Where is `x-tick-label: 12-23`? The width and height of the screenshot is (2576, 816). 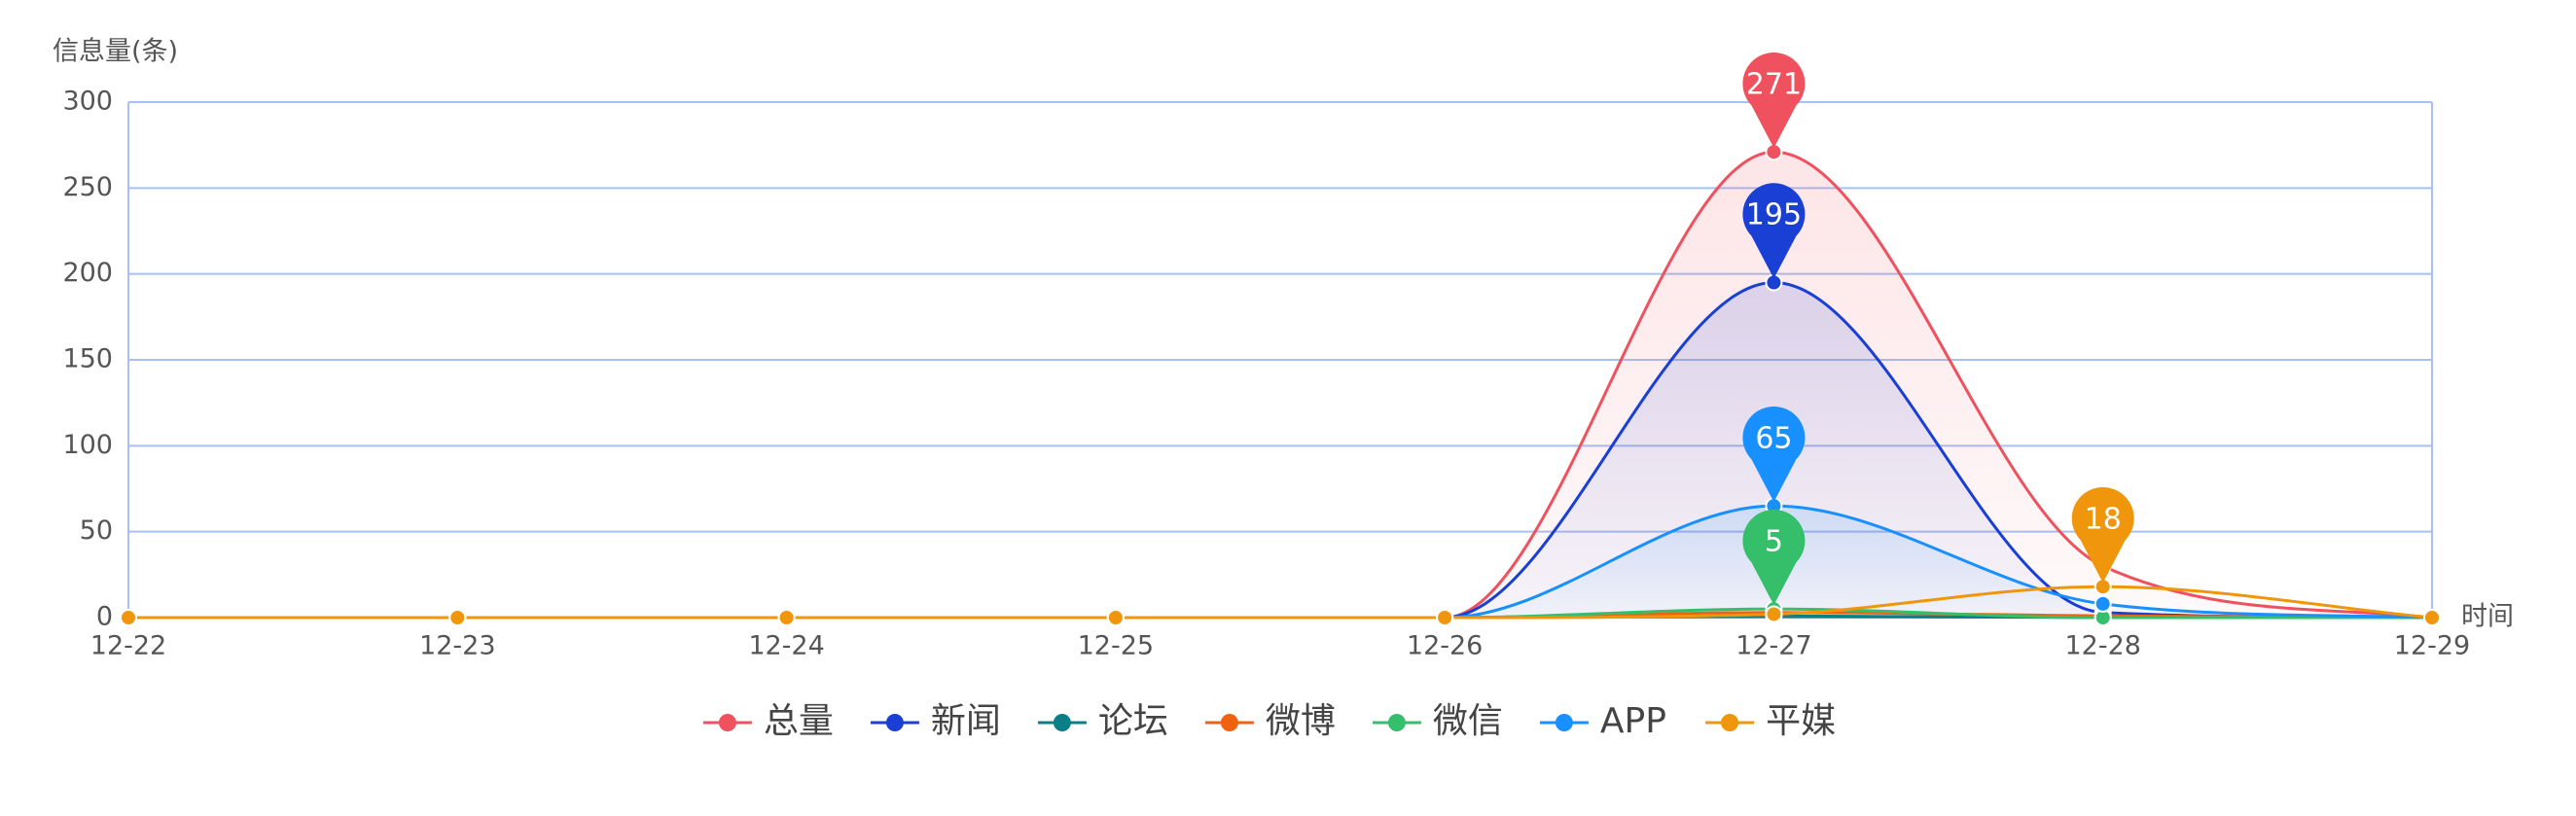 x-tick-label: 12-23 is located at coordinates (457, 646).